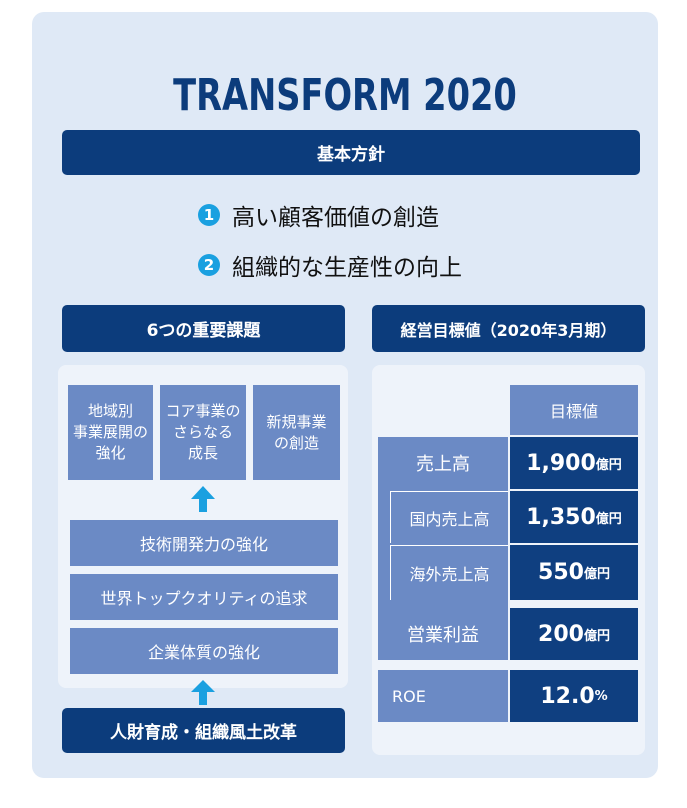  What do you see at coordinates (204, 651) in the screenshot?
I see `issue-bar: 企業体質の強化` at bounding box center [204, 651].